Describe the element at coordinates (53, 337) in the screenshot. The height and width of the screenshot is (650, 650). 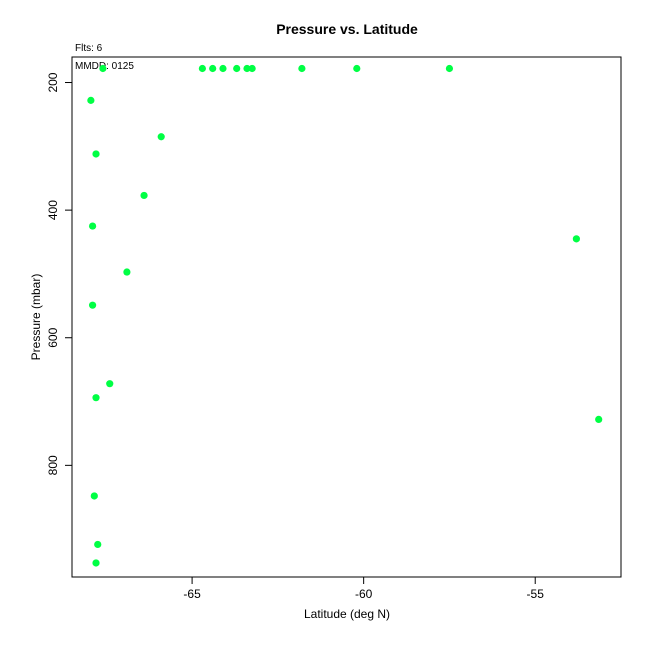
I see `y-tick-label: 600` at that location.